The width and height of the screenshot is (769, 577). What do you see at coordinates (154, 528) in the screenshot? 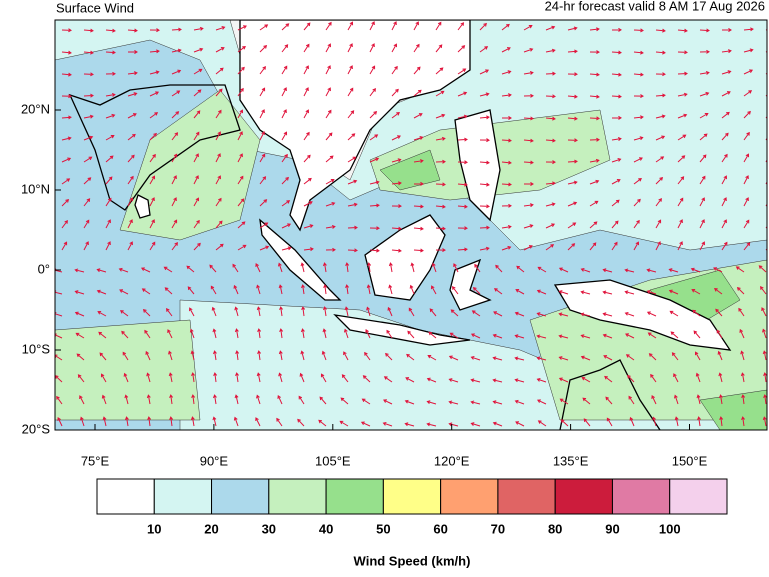
I see `color-label: 10` at bounding box center [154, 528].